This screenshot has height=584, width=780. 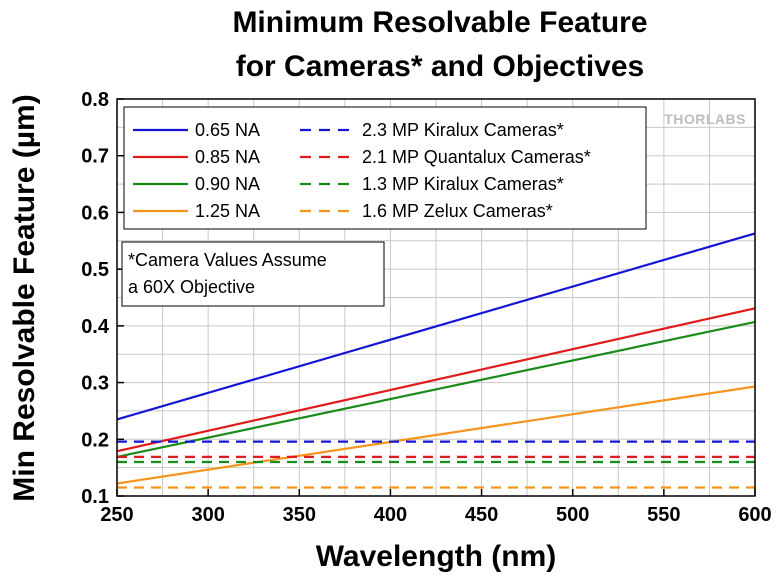 I want to click on note-box, so click(x=253, y=274).